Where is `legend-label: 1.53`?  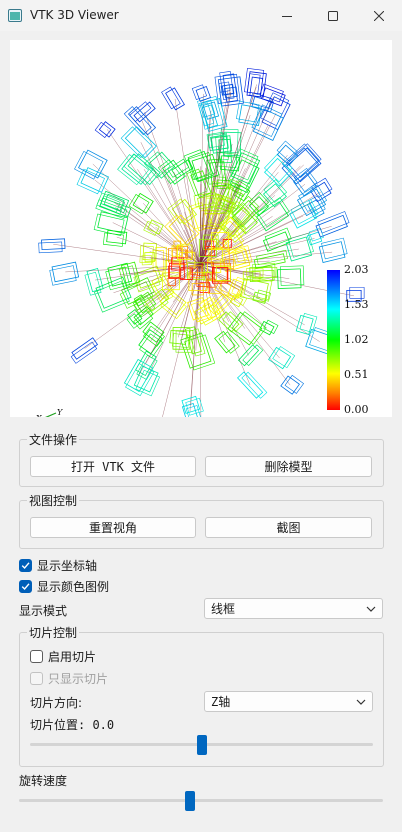 legend-label: 1.53 is located at coordinates (356, 304).